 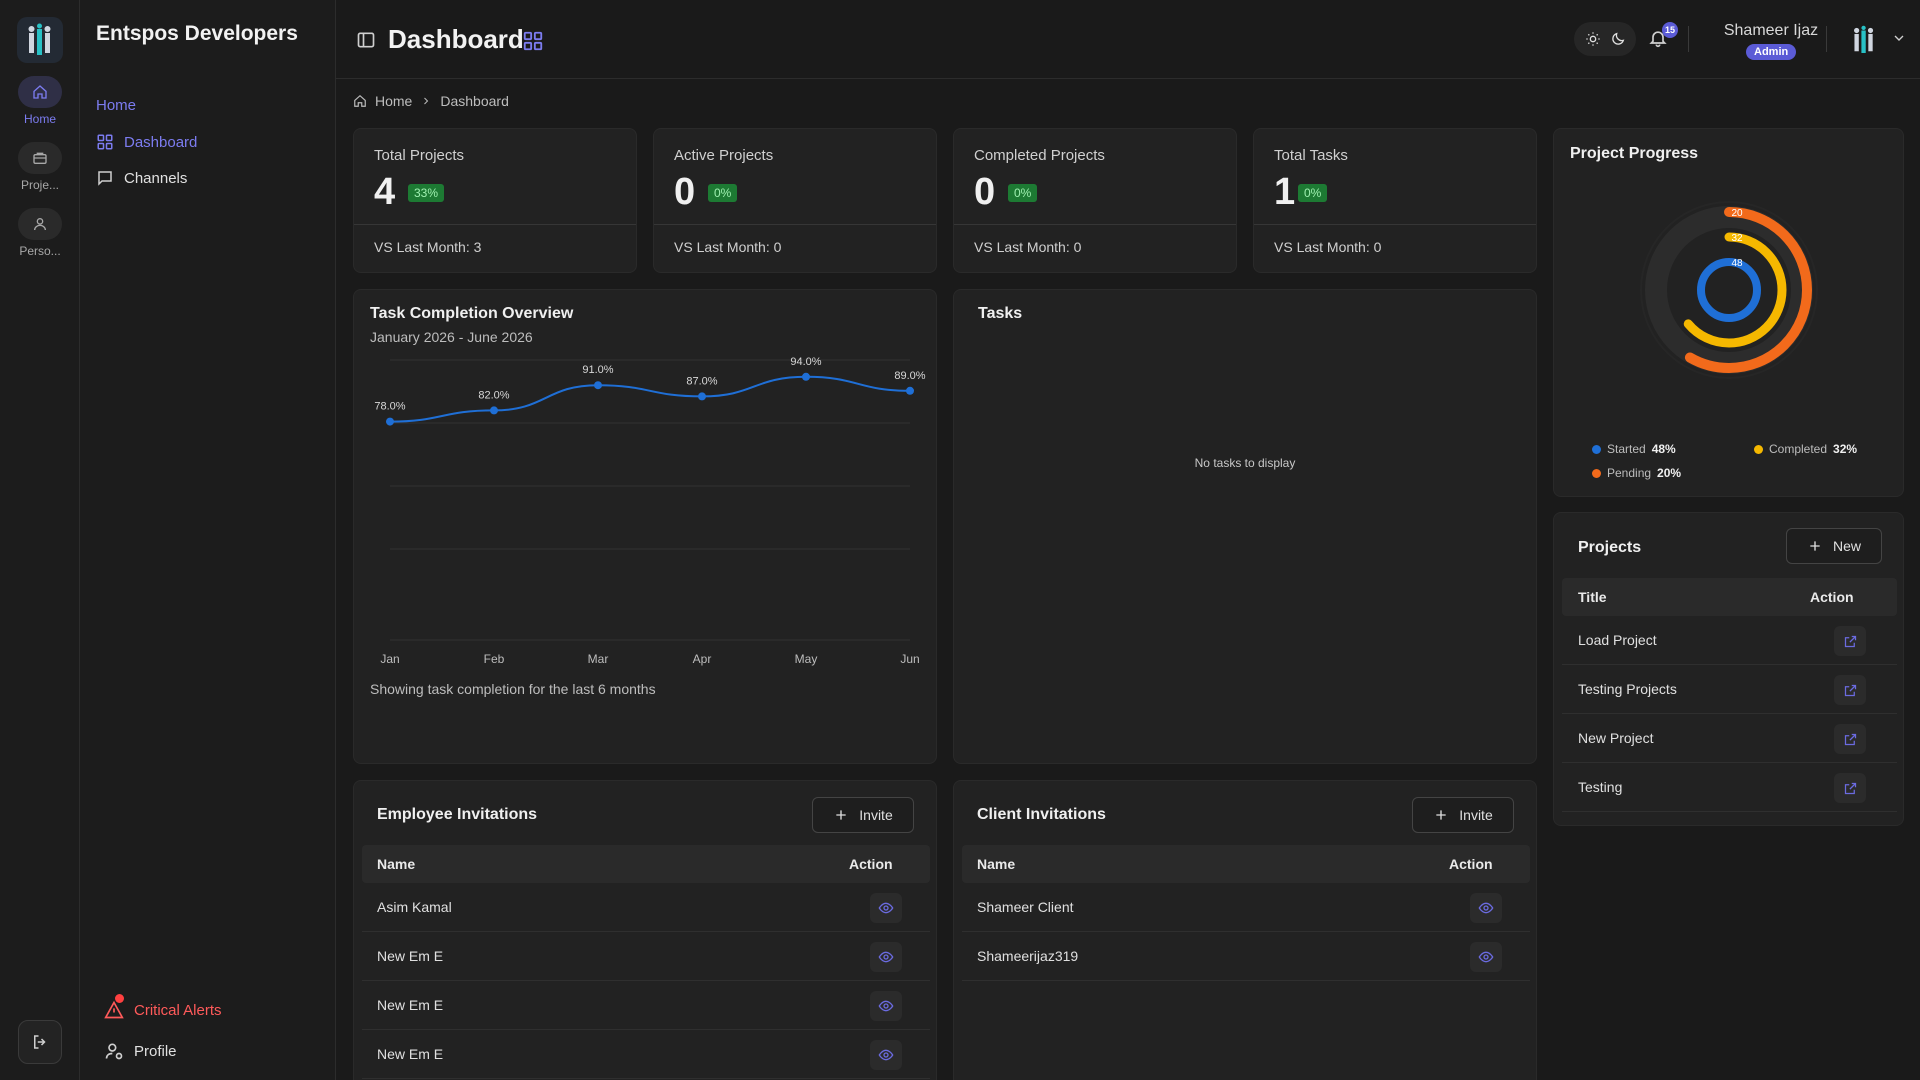 I want to click on chart-x-tick-label: Feb, so click(x=494, y=659).